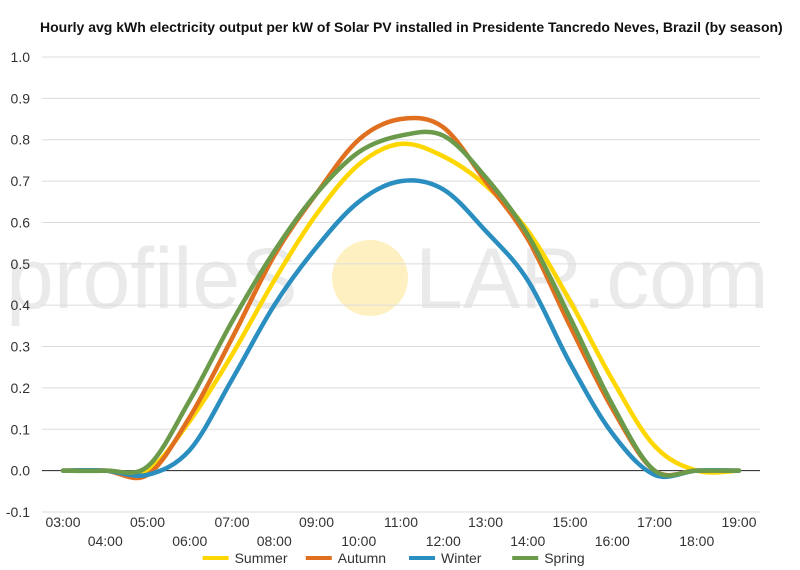 This screenshot has height=570, width=800. Describe the element at coordinates (21, 140) in the screenshot. I see `y-tick-label: 0.8` at that location.